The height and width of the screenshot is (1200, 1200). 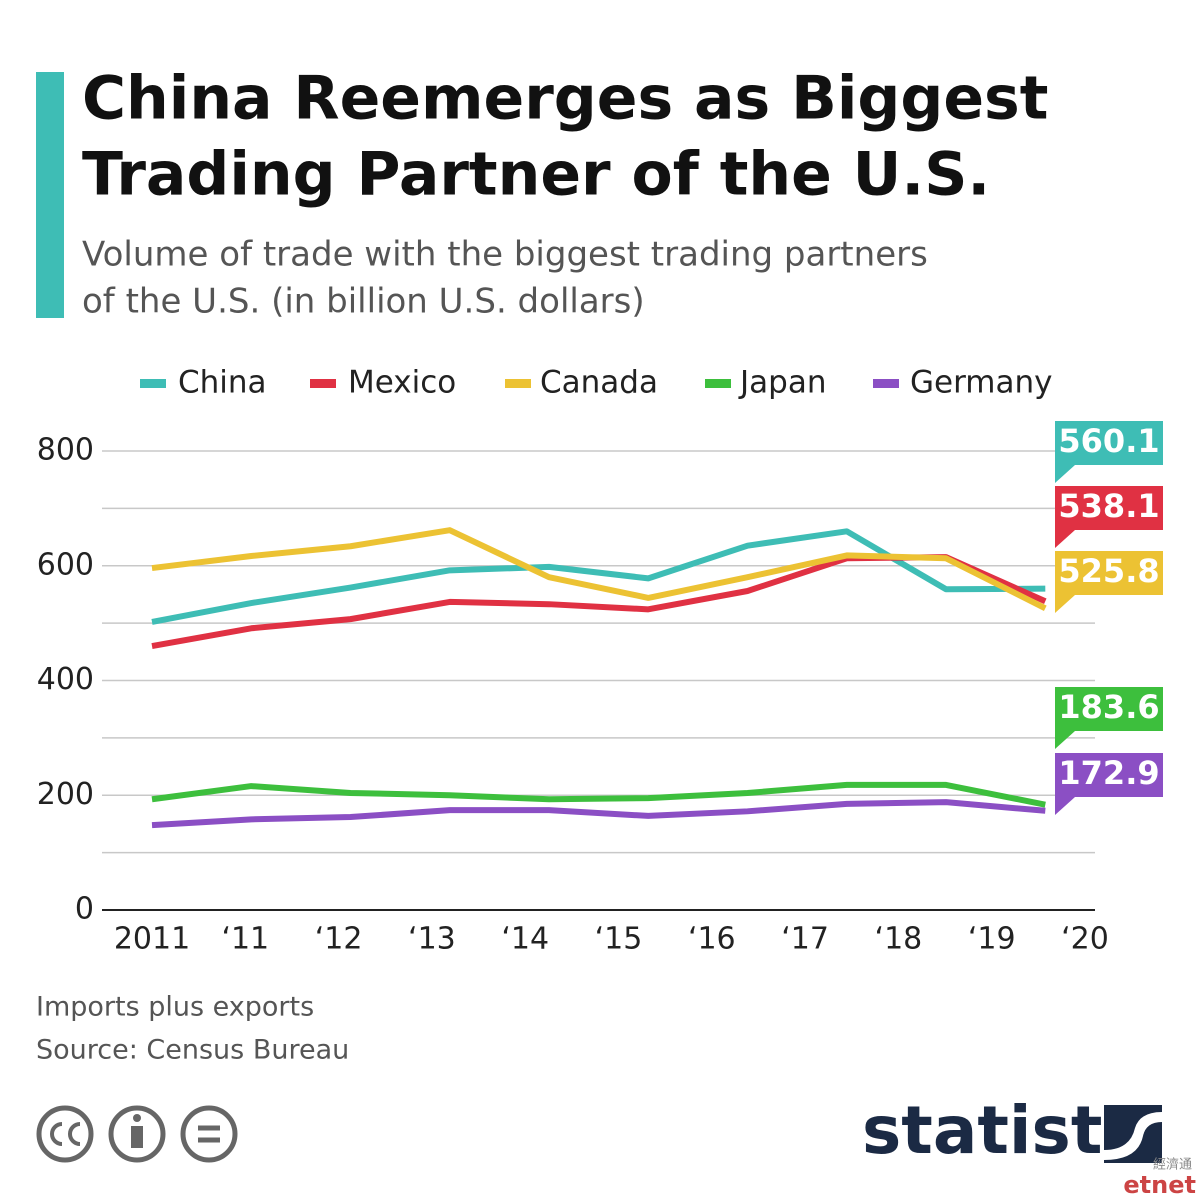 I want to click on y-tick-label: 600, so click(x=65, y=564).